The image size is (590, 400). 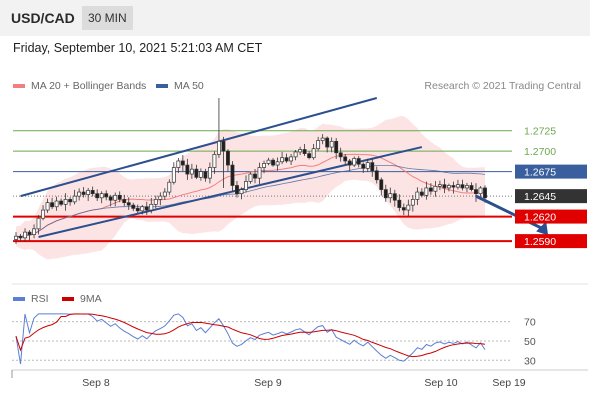 I want to click on 9ma-swatch-icon, so click(x=68, y=299).